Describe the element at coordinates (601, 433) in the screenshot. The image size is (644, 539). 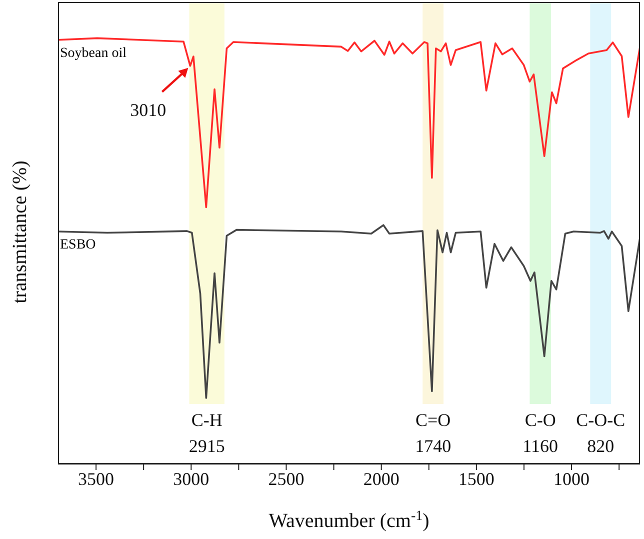
I see `band-label: C-O-C 820` at that location.